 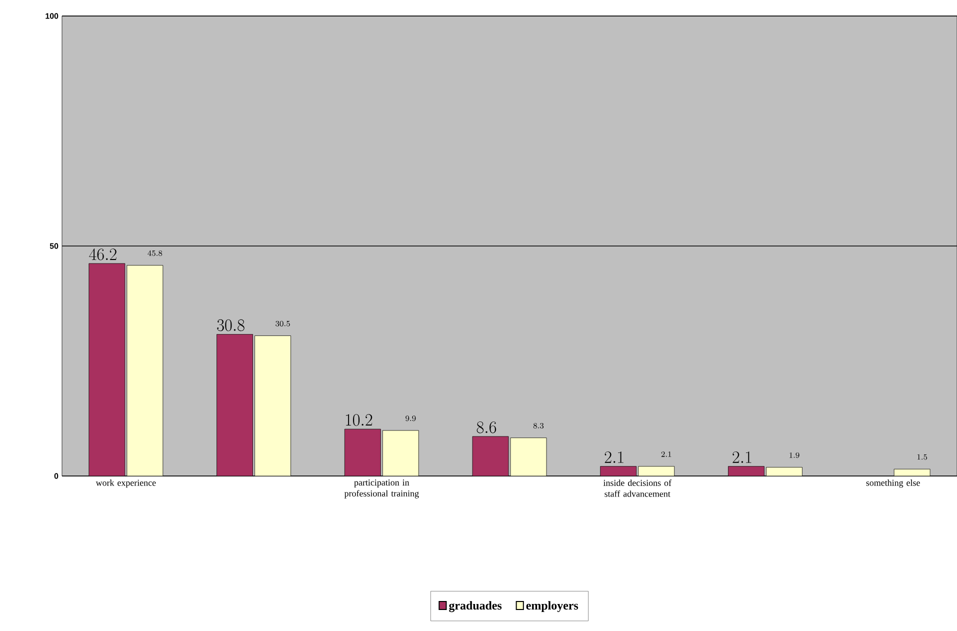 I want to click on legend-label: employers, so click(x=552, y=606).